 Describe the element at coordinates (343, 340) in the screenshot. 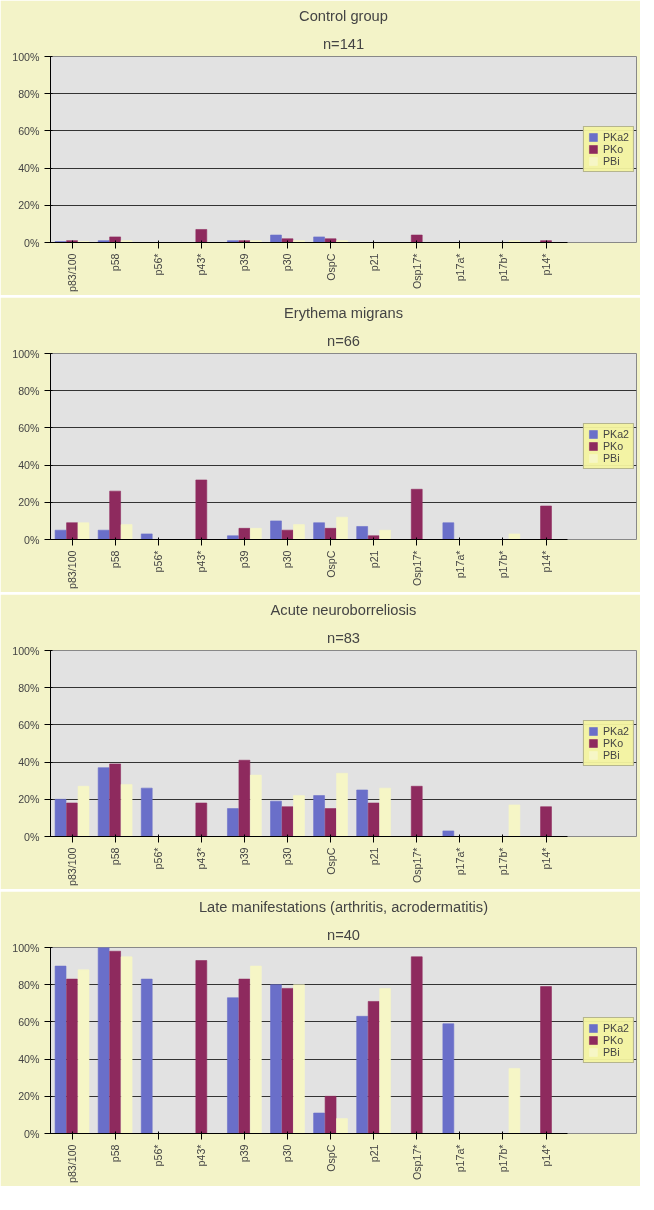

I see `chart-subtitle: n=66` at that location.